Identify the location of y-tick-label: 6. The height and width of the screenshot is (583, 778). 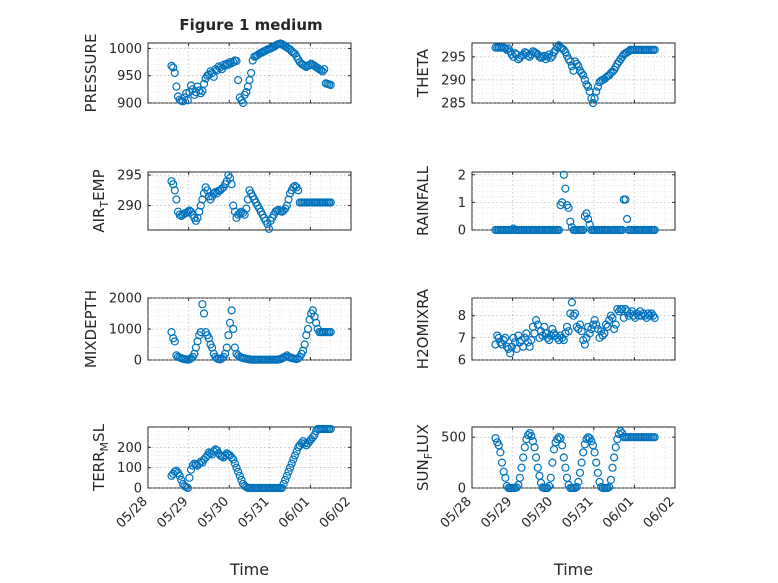
(462, 361).